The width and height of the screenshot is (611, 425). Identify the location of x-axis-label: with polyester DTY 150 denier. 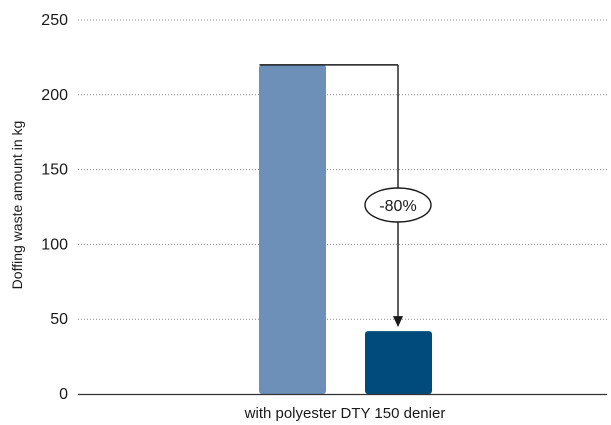
(345, 413).